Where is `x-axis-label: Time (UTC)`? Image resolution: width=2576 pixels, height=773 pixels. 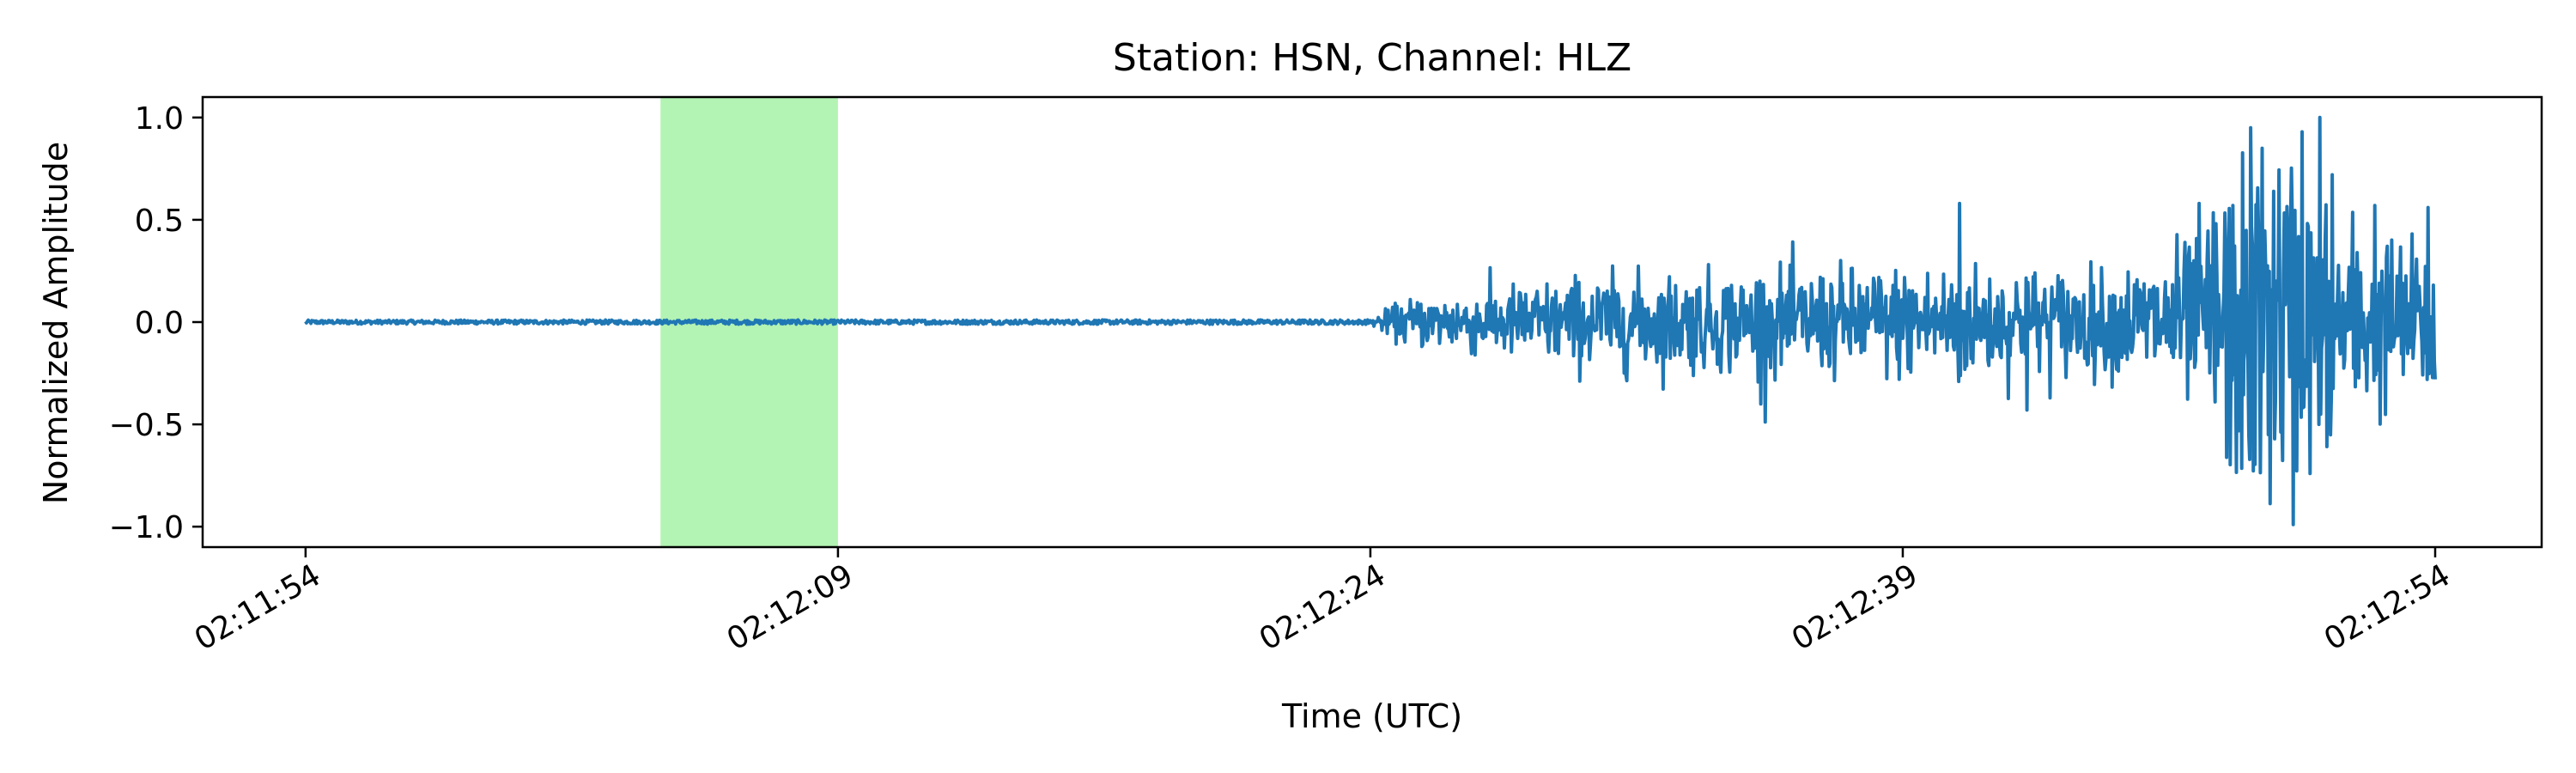 x-axis-label: Time (UTC) is located at coordinates (1371, 716).